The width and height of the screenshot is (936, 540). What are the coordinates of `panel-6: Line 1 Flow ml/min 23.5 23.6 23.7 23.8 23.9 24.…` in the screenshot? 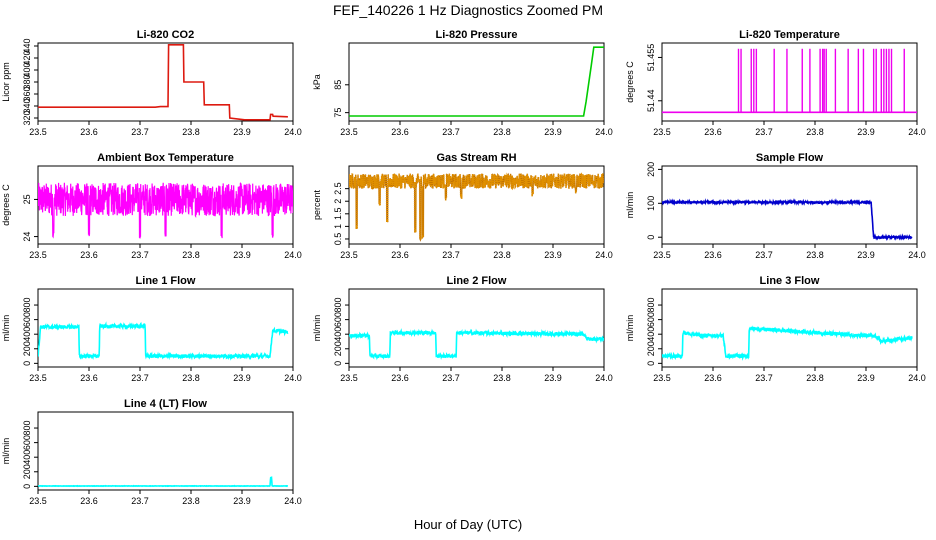 It's located at (151, 329).